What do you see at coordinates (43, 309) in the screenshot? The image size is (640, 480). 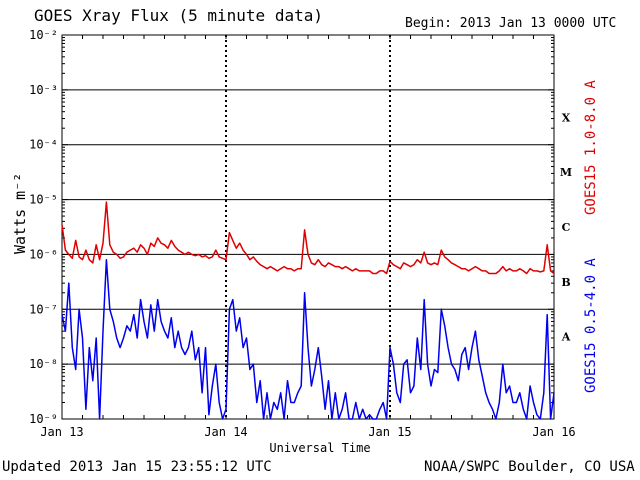 I see `y-tick-label: 10⁻⁷` at bounding box center [43, 309].